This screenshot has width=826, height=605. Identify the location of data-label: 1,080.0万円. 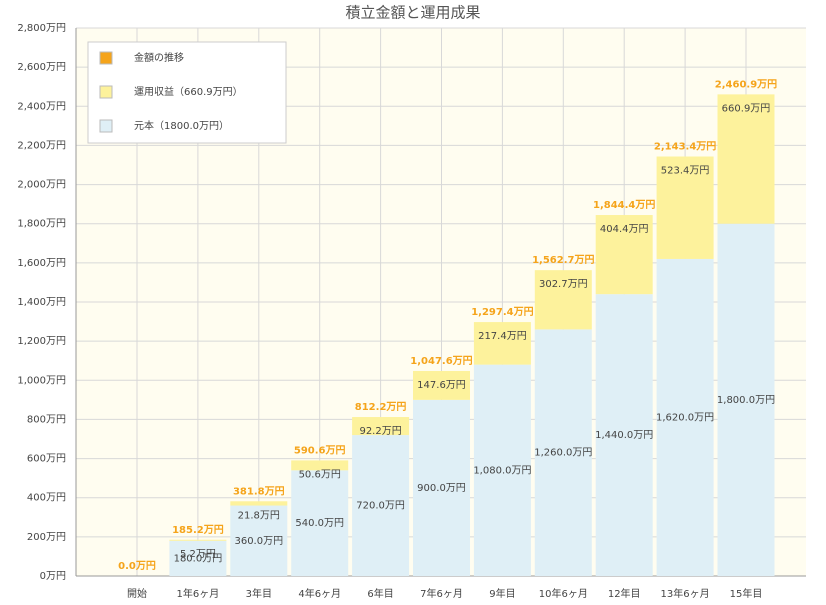
(502, 470).